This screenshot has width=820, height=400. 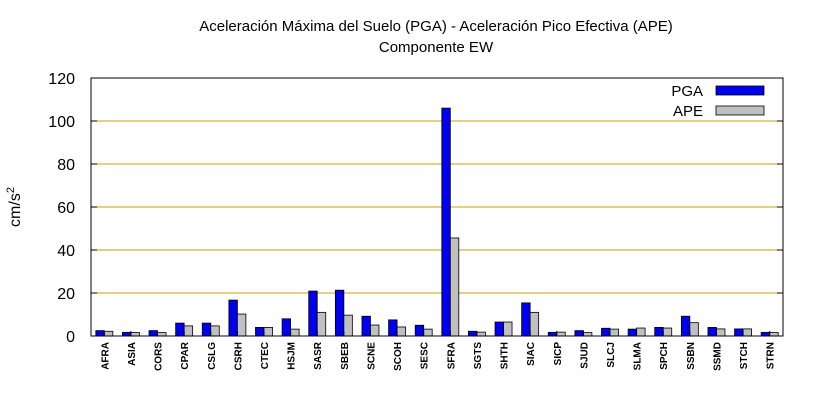 I want to click on bar-ape-csrh, so click(x=241, y=325).